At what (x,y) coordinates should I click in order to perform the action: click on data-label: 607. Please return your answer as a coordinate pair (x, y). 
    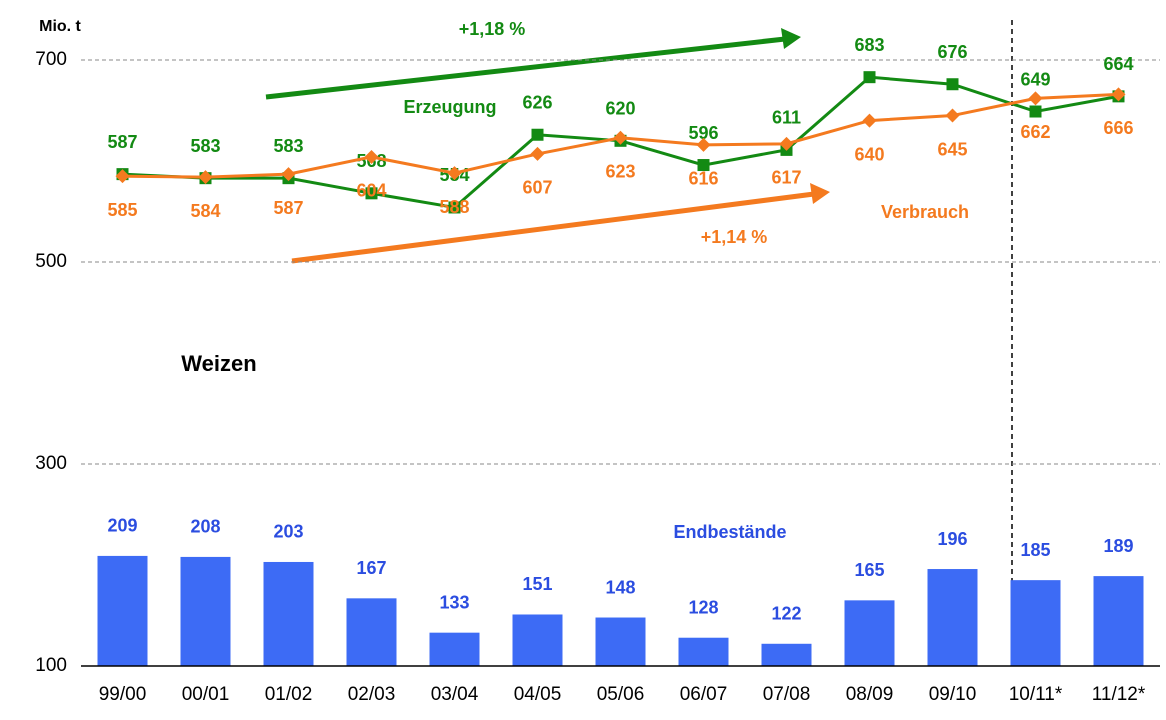
    Looking at the image, I should click on (537, 188).